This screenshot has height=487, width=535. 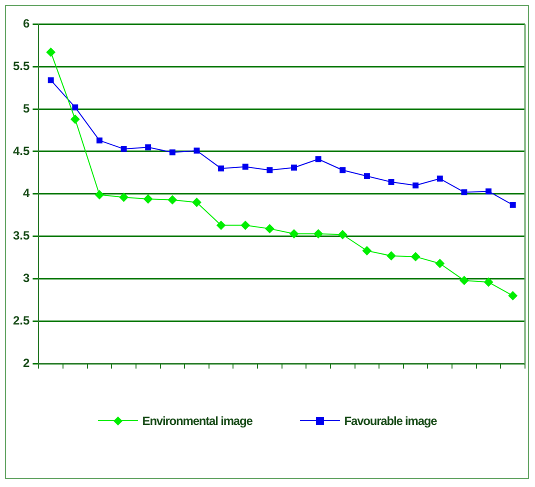 What do you see at coordinates (21, 320) in the screenshot?
I see `y-tick-label: 2.5` at bounding box center [21, 320].